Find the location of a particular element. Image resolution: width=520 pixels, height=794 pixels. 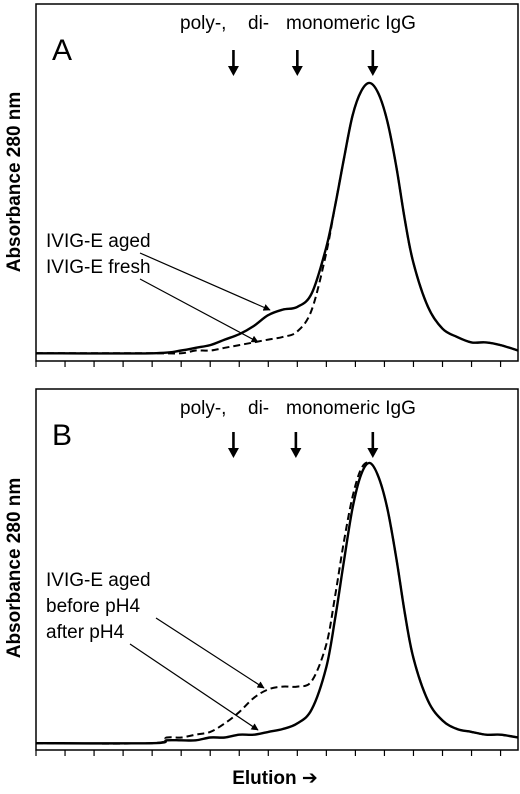

panel-b-marker-label-monomeric: monomeric IgG is located at coordinates (351, 408).